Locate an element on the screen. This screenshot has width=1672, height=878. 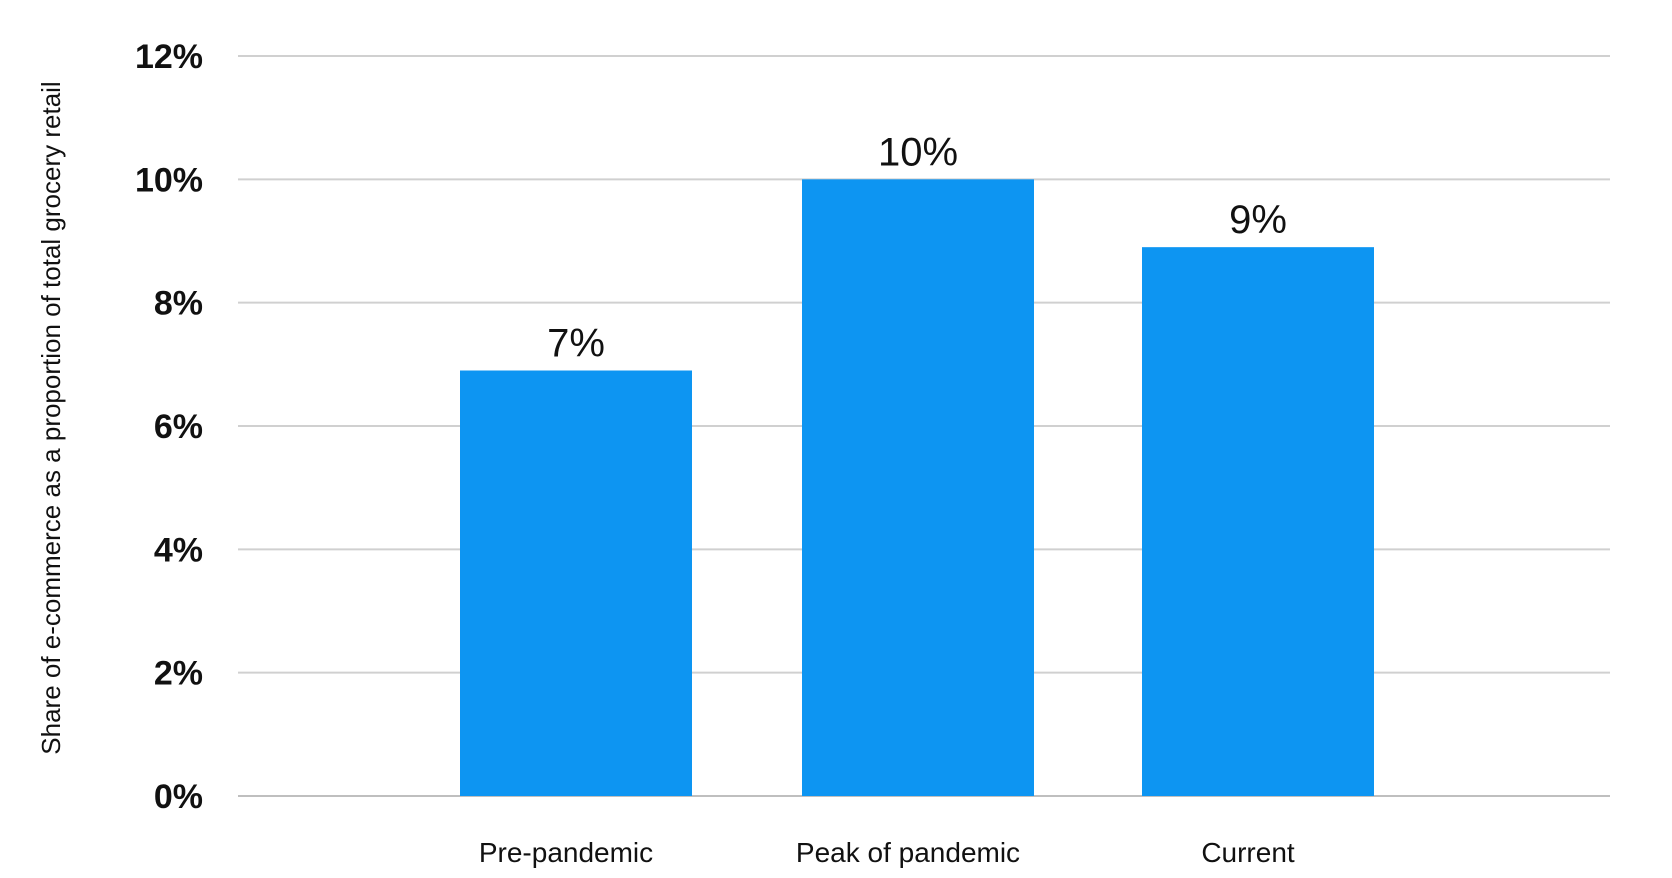
data-label-2: 9% is located at coordinates (1258, 220).